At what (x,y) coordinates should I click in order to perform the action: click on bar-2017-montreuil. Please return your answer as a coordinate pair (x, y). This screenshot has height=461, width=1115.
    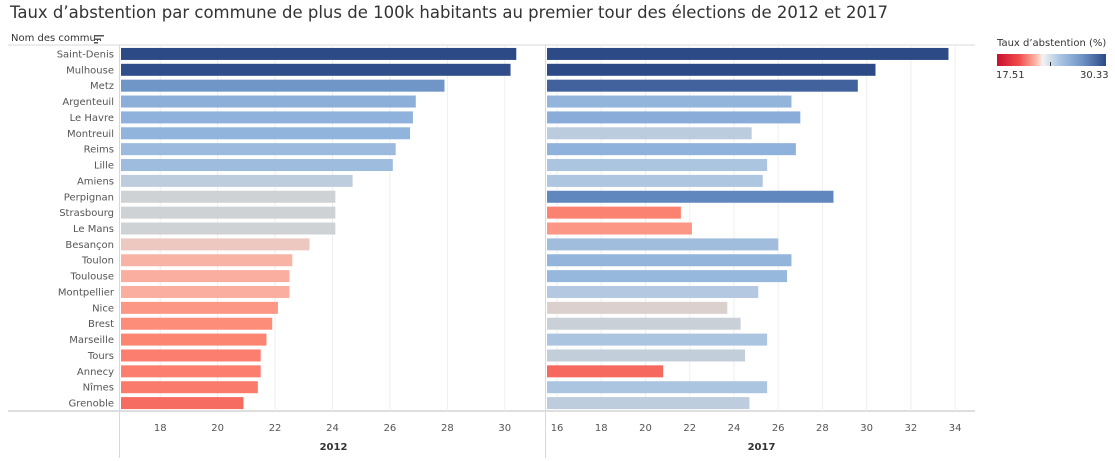
    Looking at the image, I should click on (649, 133).